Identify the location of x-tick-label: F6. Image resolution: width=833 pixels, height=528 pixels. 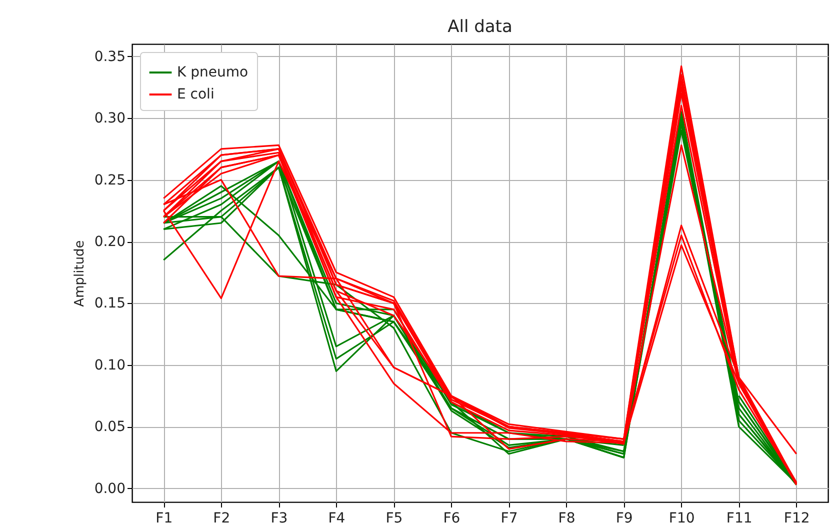
(451, 518).